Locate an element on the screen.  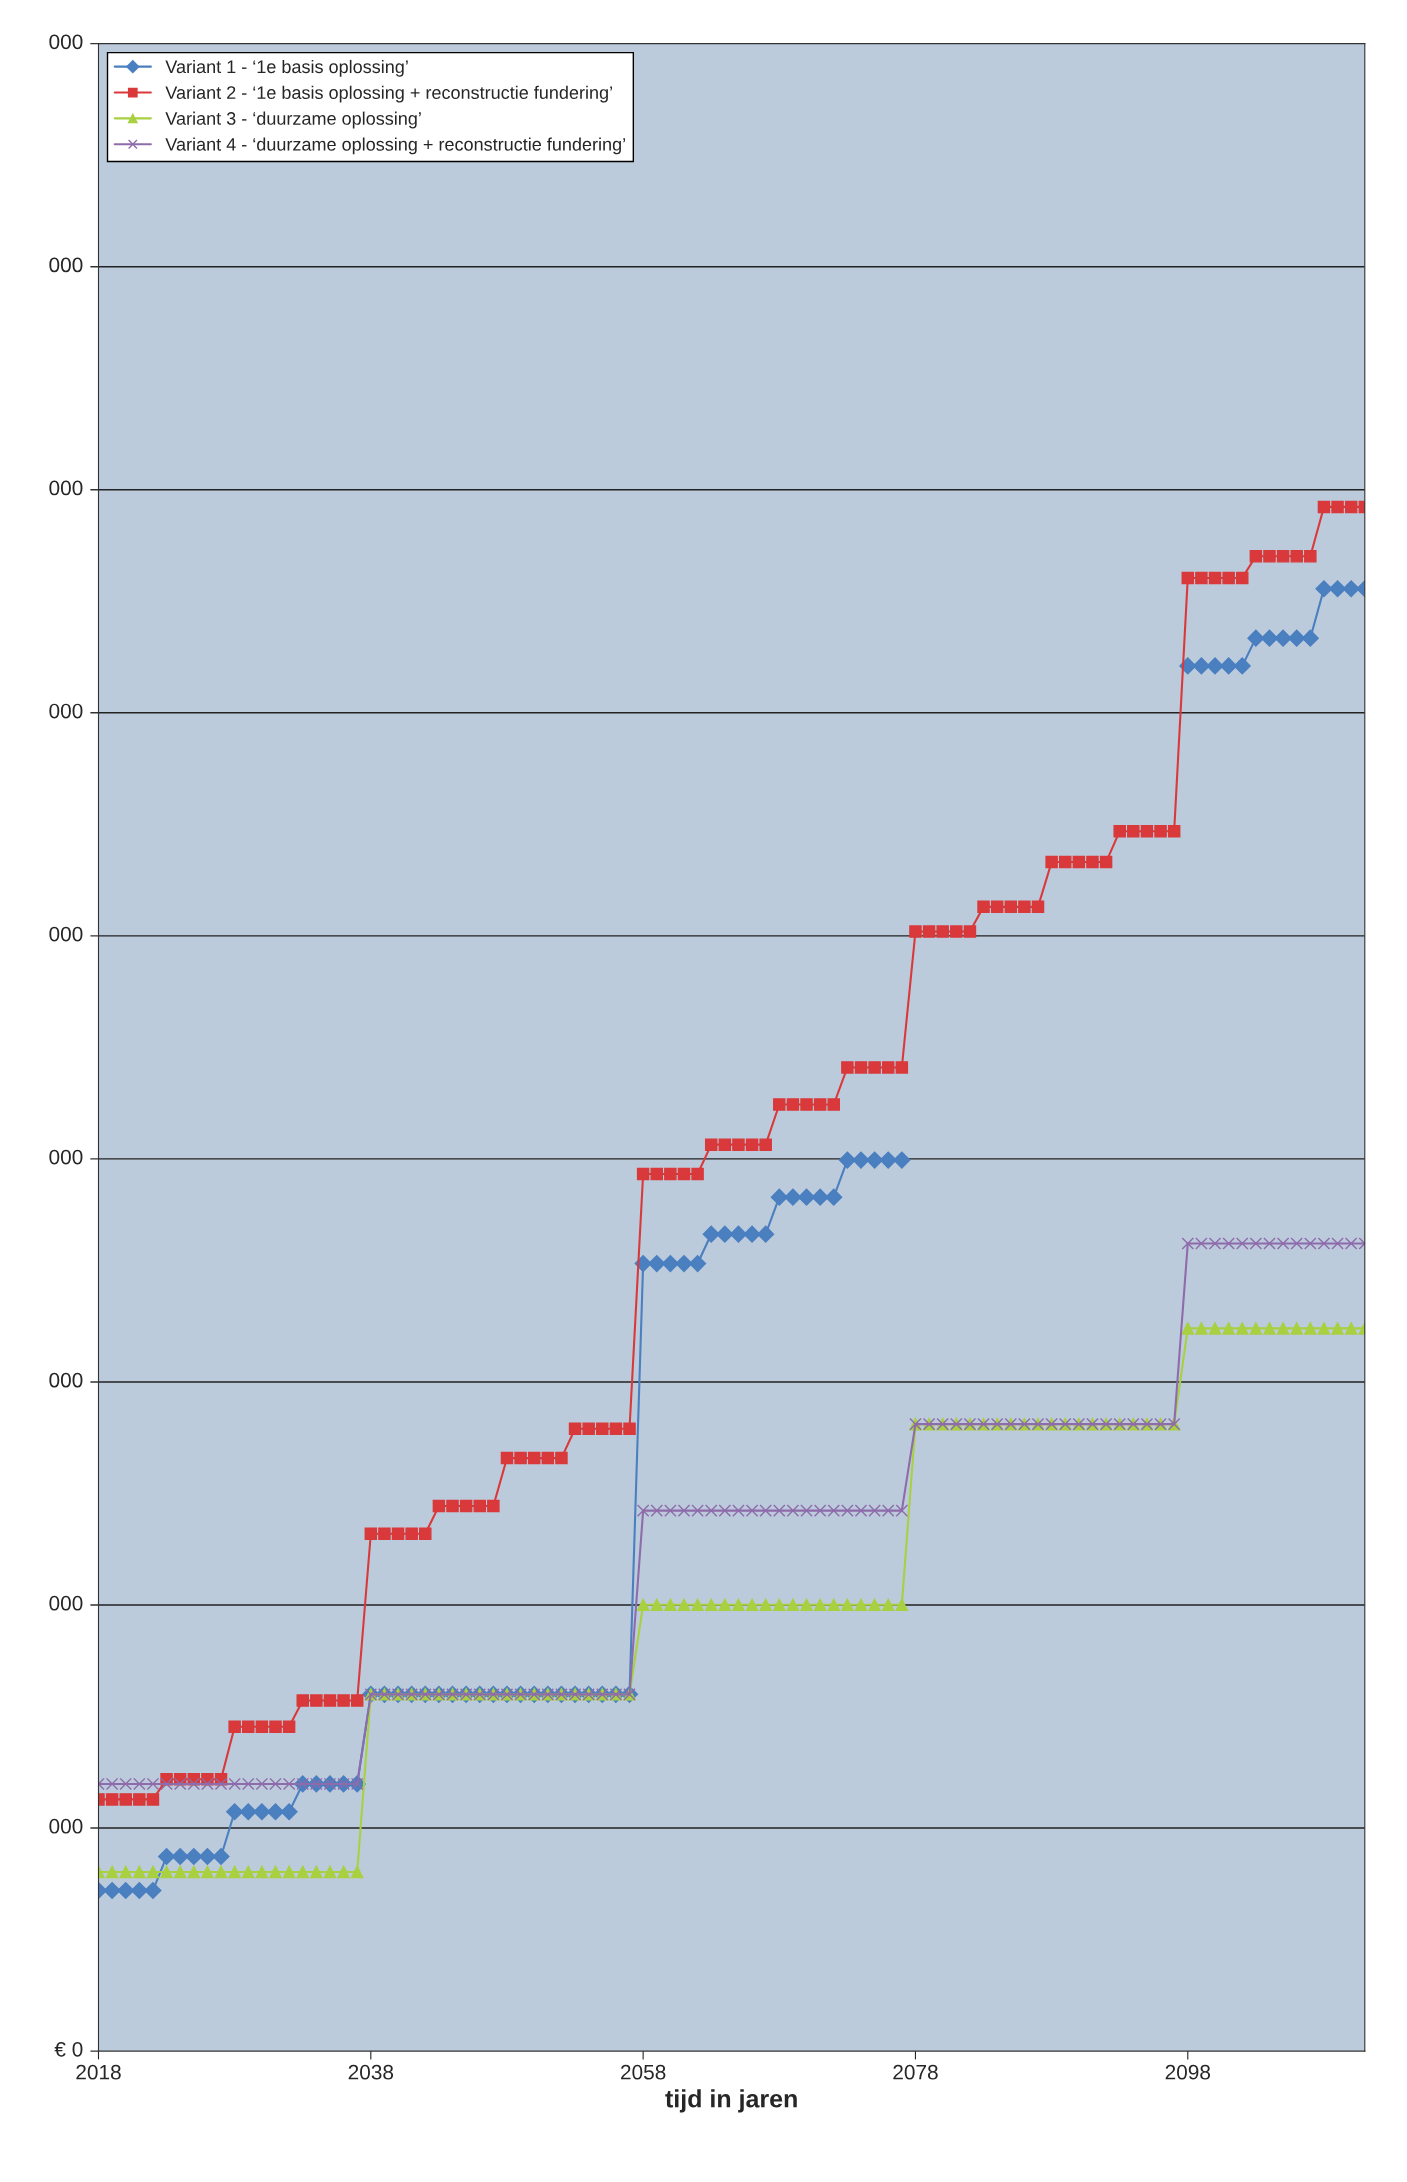
x-tick-label: 2038 is located at coordinates (371, 2072).